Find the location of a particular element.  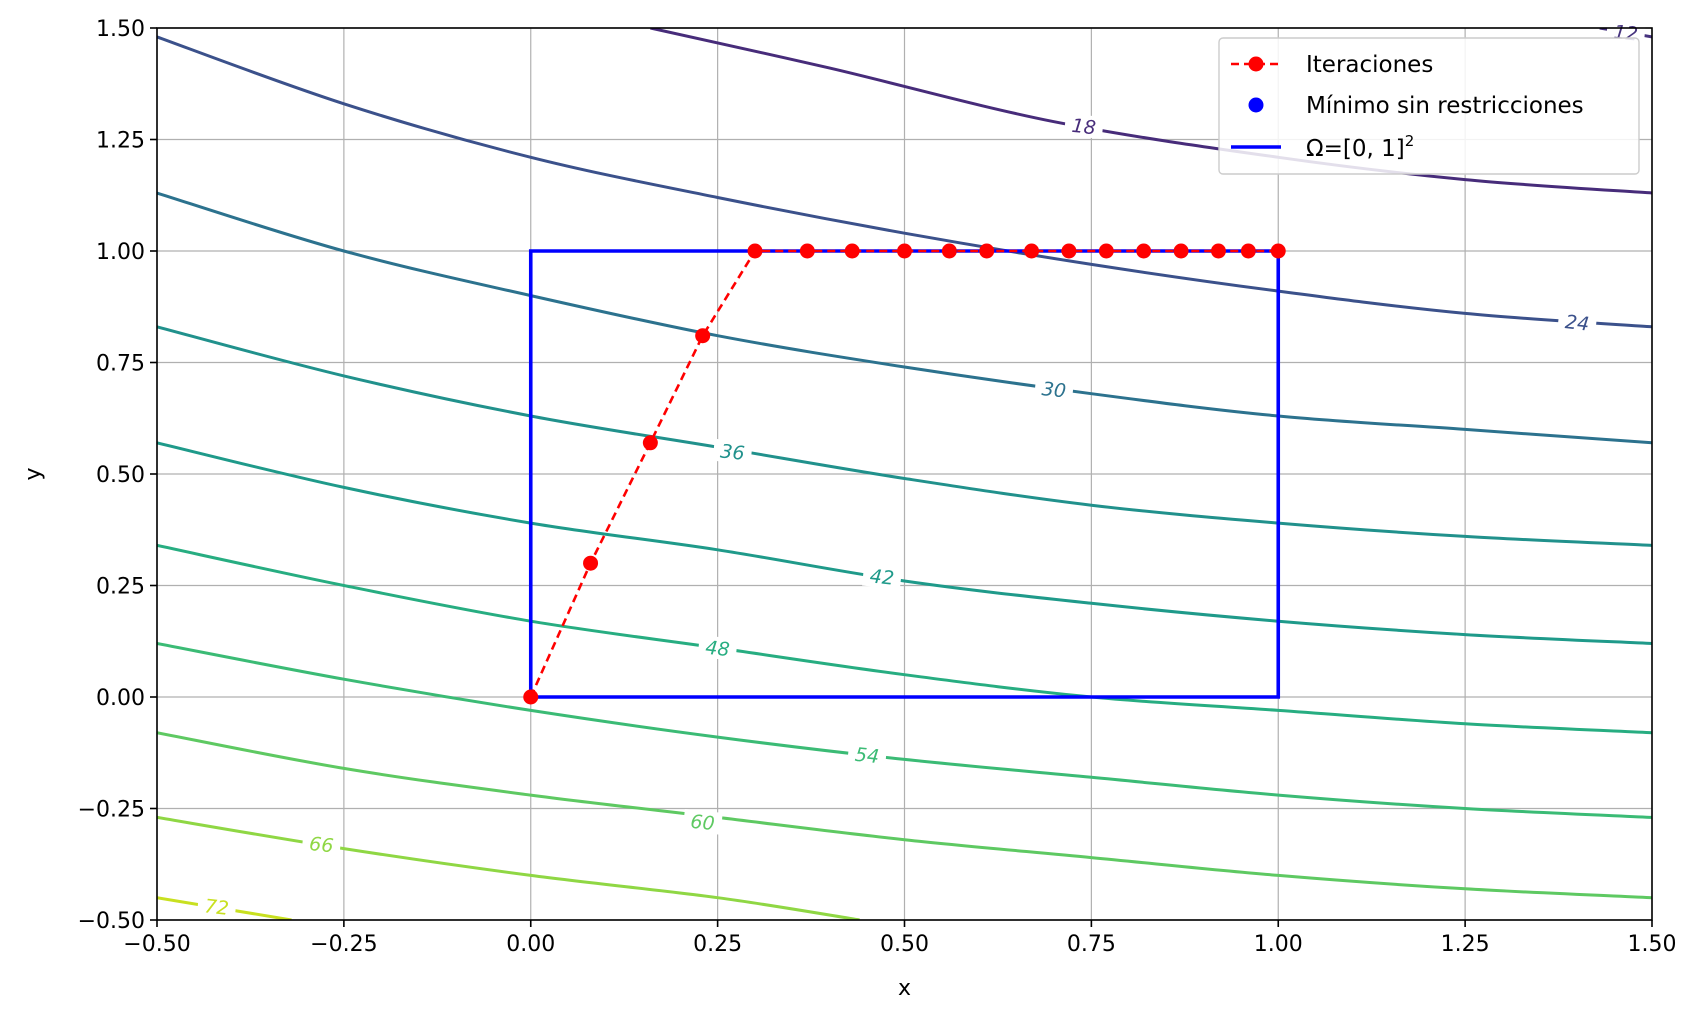

y-tick-label-4: 0.50 is located at coordinates (120, 475).